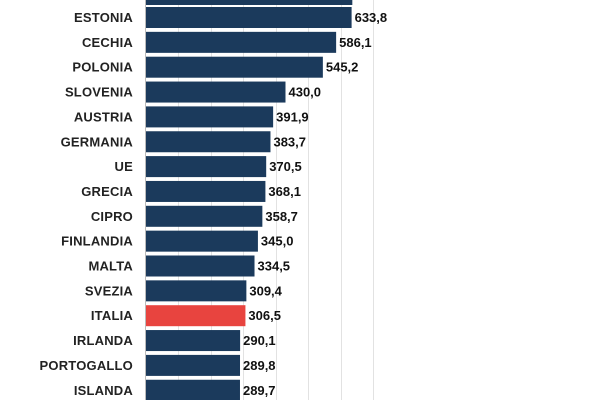 Image resolution: width=600 pixels, height=400 pixels. I want to click on value-label-austria: 391,9, so click(292, 116).